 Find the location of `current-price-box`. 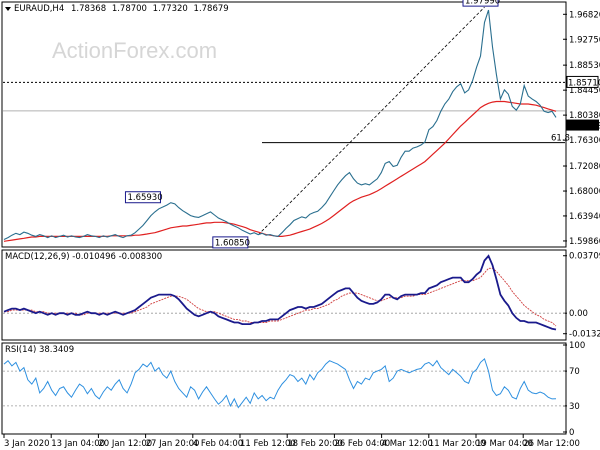

current-price-box is located at coordinates (582, 125).